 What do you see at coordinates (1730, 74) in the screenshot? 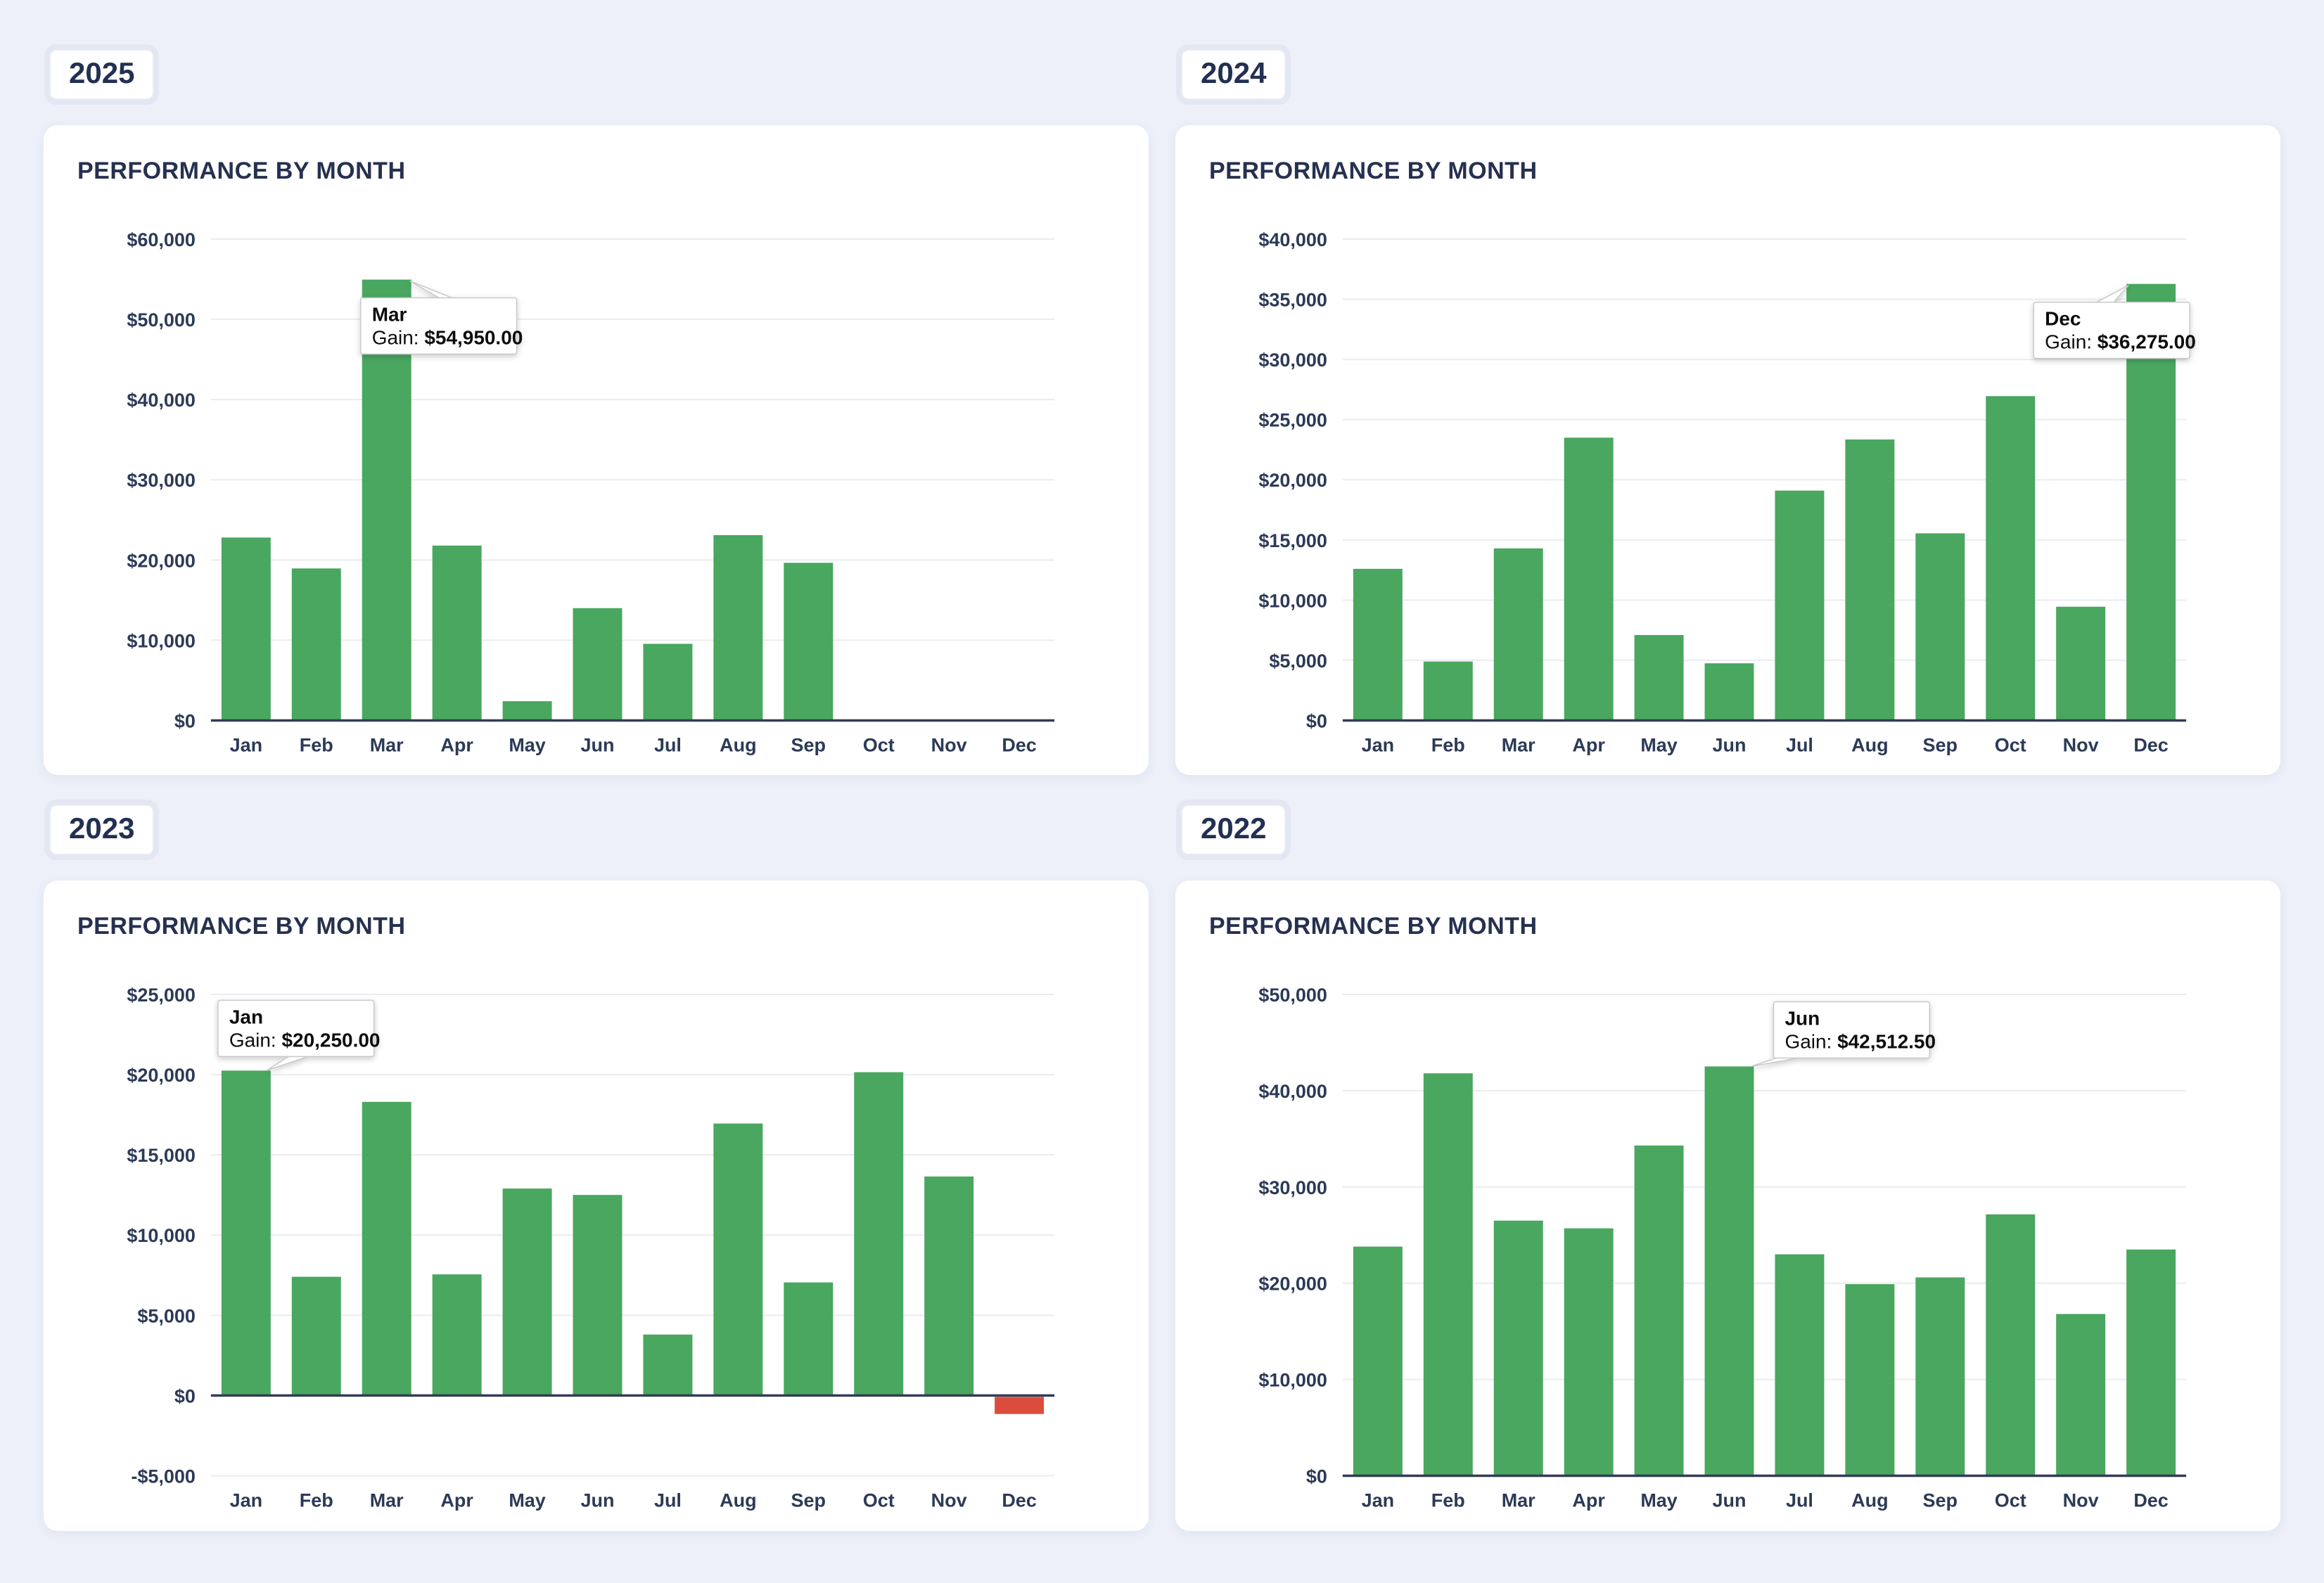
I see `year-badge-row: 2024` at bounding box center [1730, 74].